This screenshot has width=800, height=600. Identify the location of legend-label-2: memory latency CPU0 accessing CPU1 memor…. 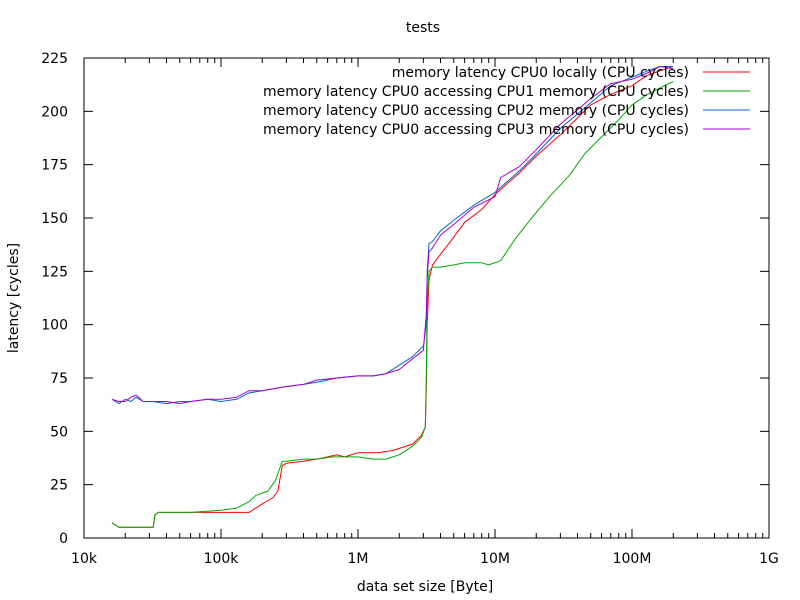
(476, 92).